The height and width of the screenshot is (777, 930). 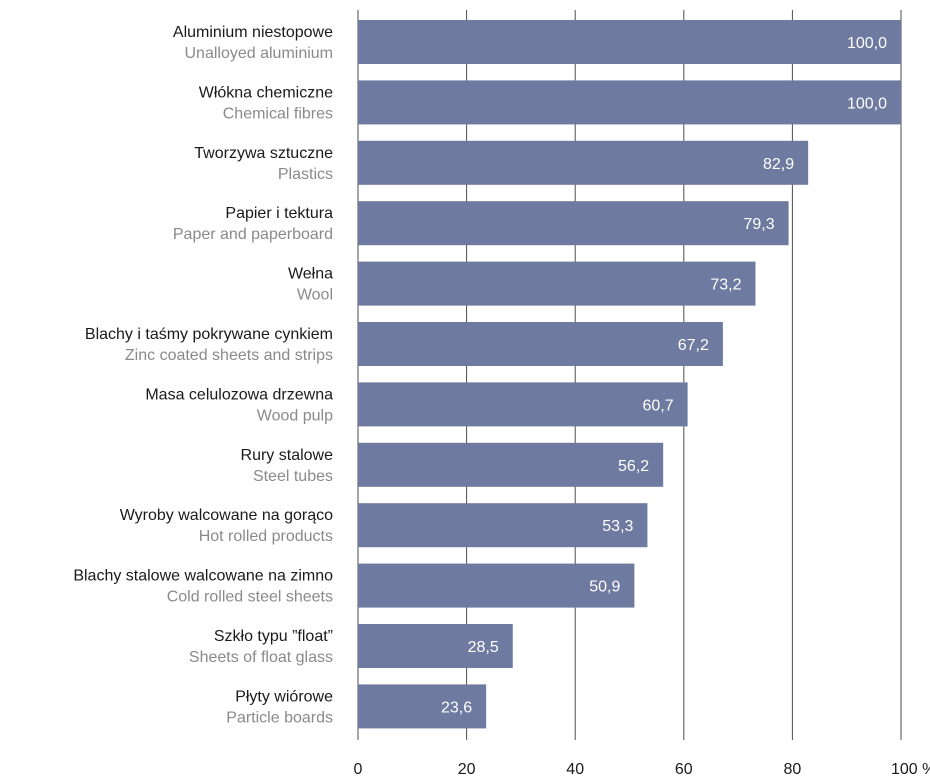 I want to click on category-label-pl-2: Włókna chemiczne, so click(x=266, y=92).